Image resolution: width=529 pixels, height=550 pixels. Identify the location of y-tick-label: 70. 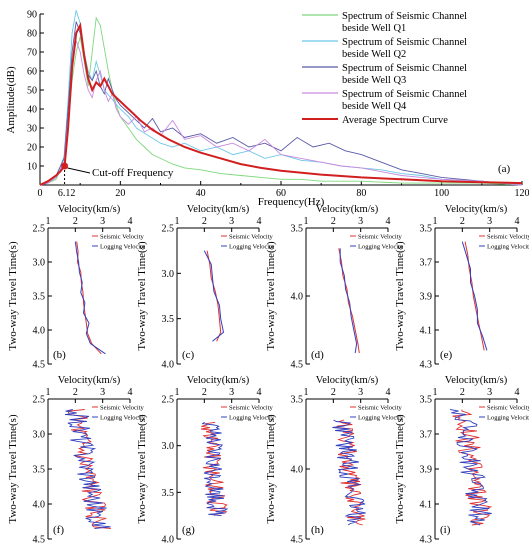
(32, 53).